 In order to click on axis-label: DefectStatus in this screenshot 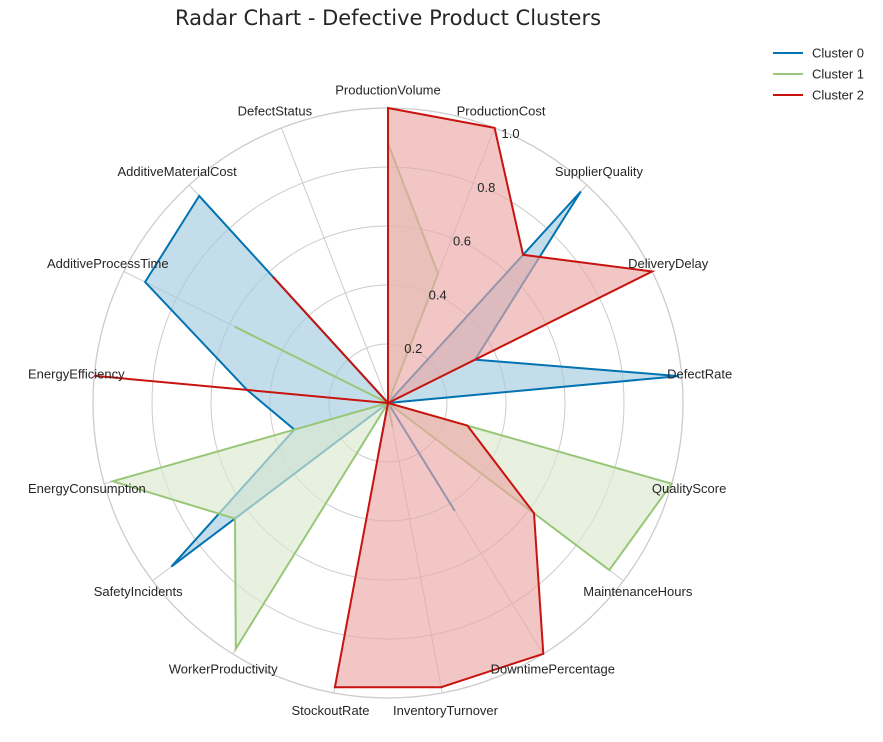, I will do `click(275, 111)`.